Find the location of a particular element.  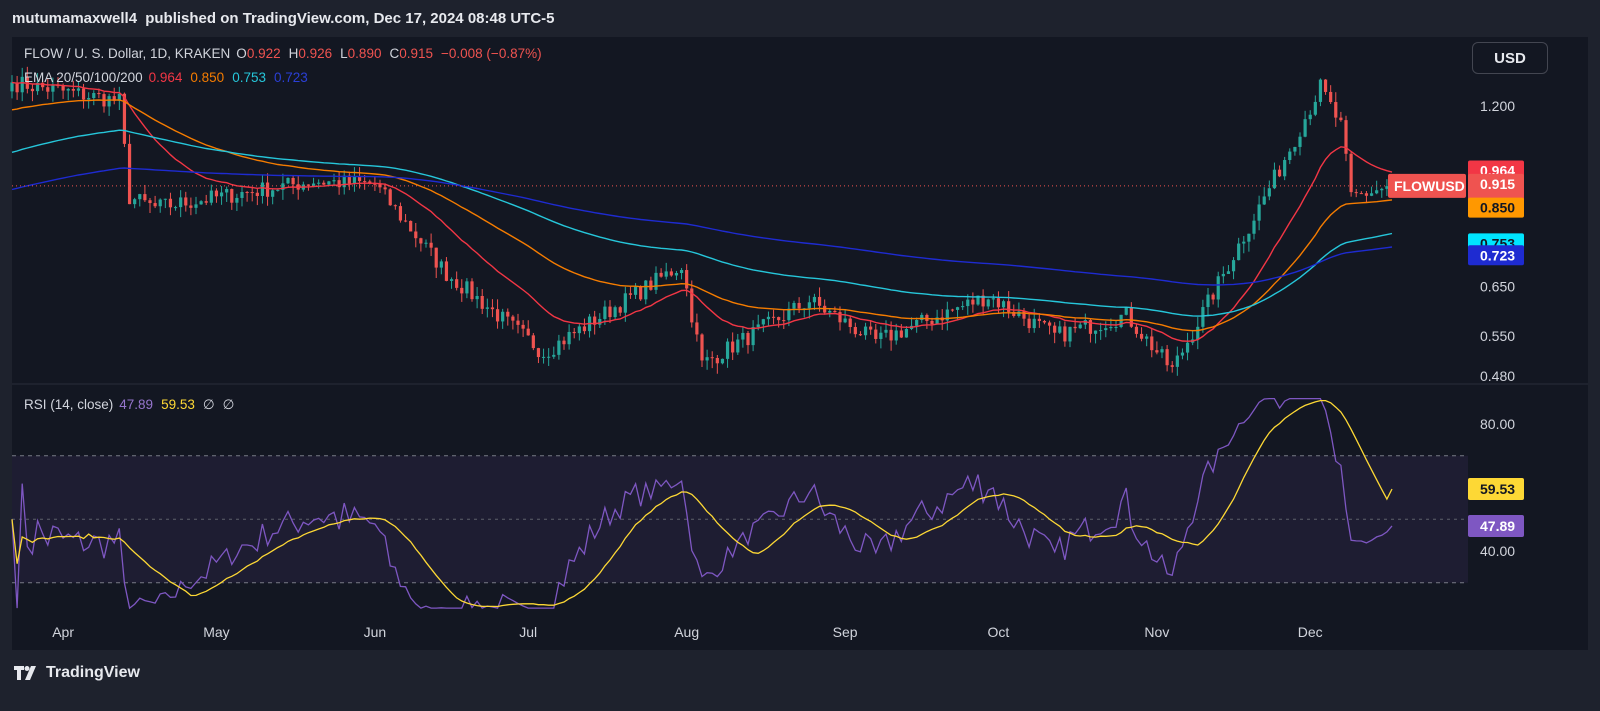

symbol-tag: FLOWUSD is located at coordinates (1427, 185).